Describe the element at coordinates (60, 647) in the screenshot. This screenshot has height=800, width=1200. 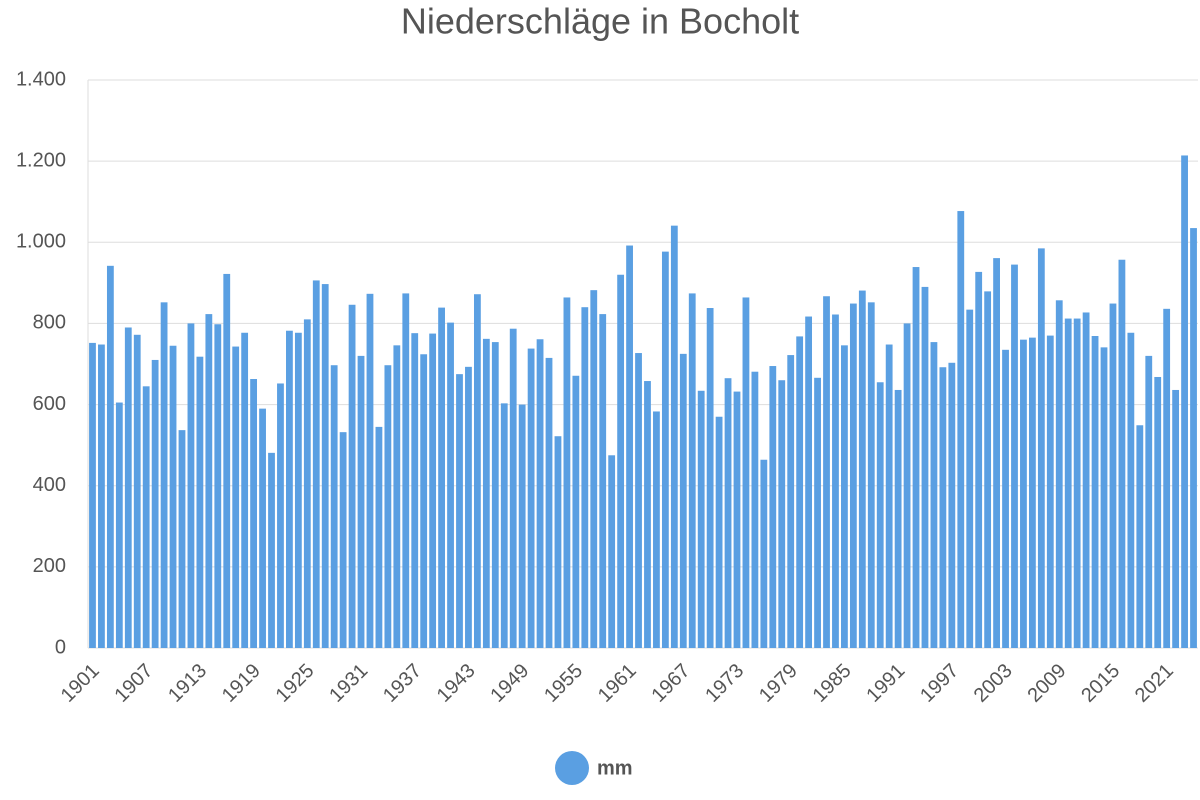
I see `y-tick-label: 0` at that location.